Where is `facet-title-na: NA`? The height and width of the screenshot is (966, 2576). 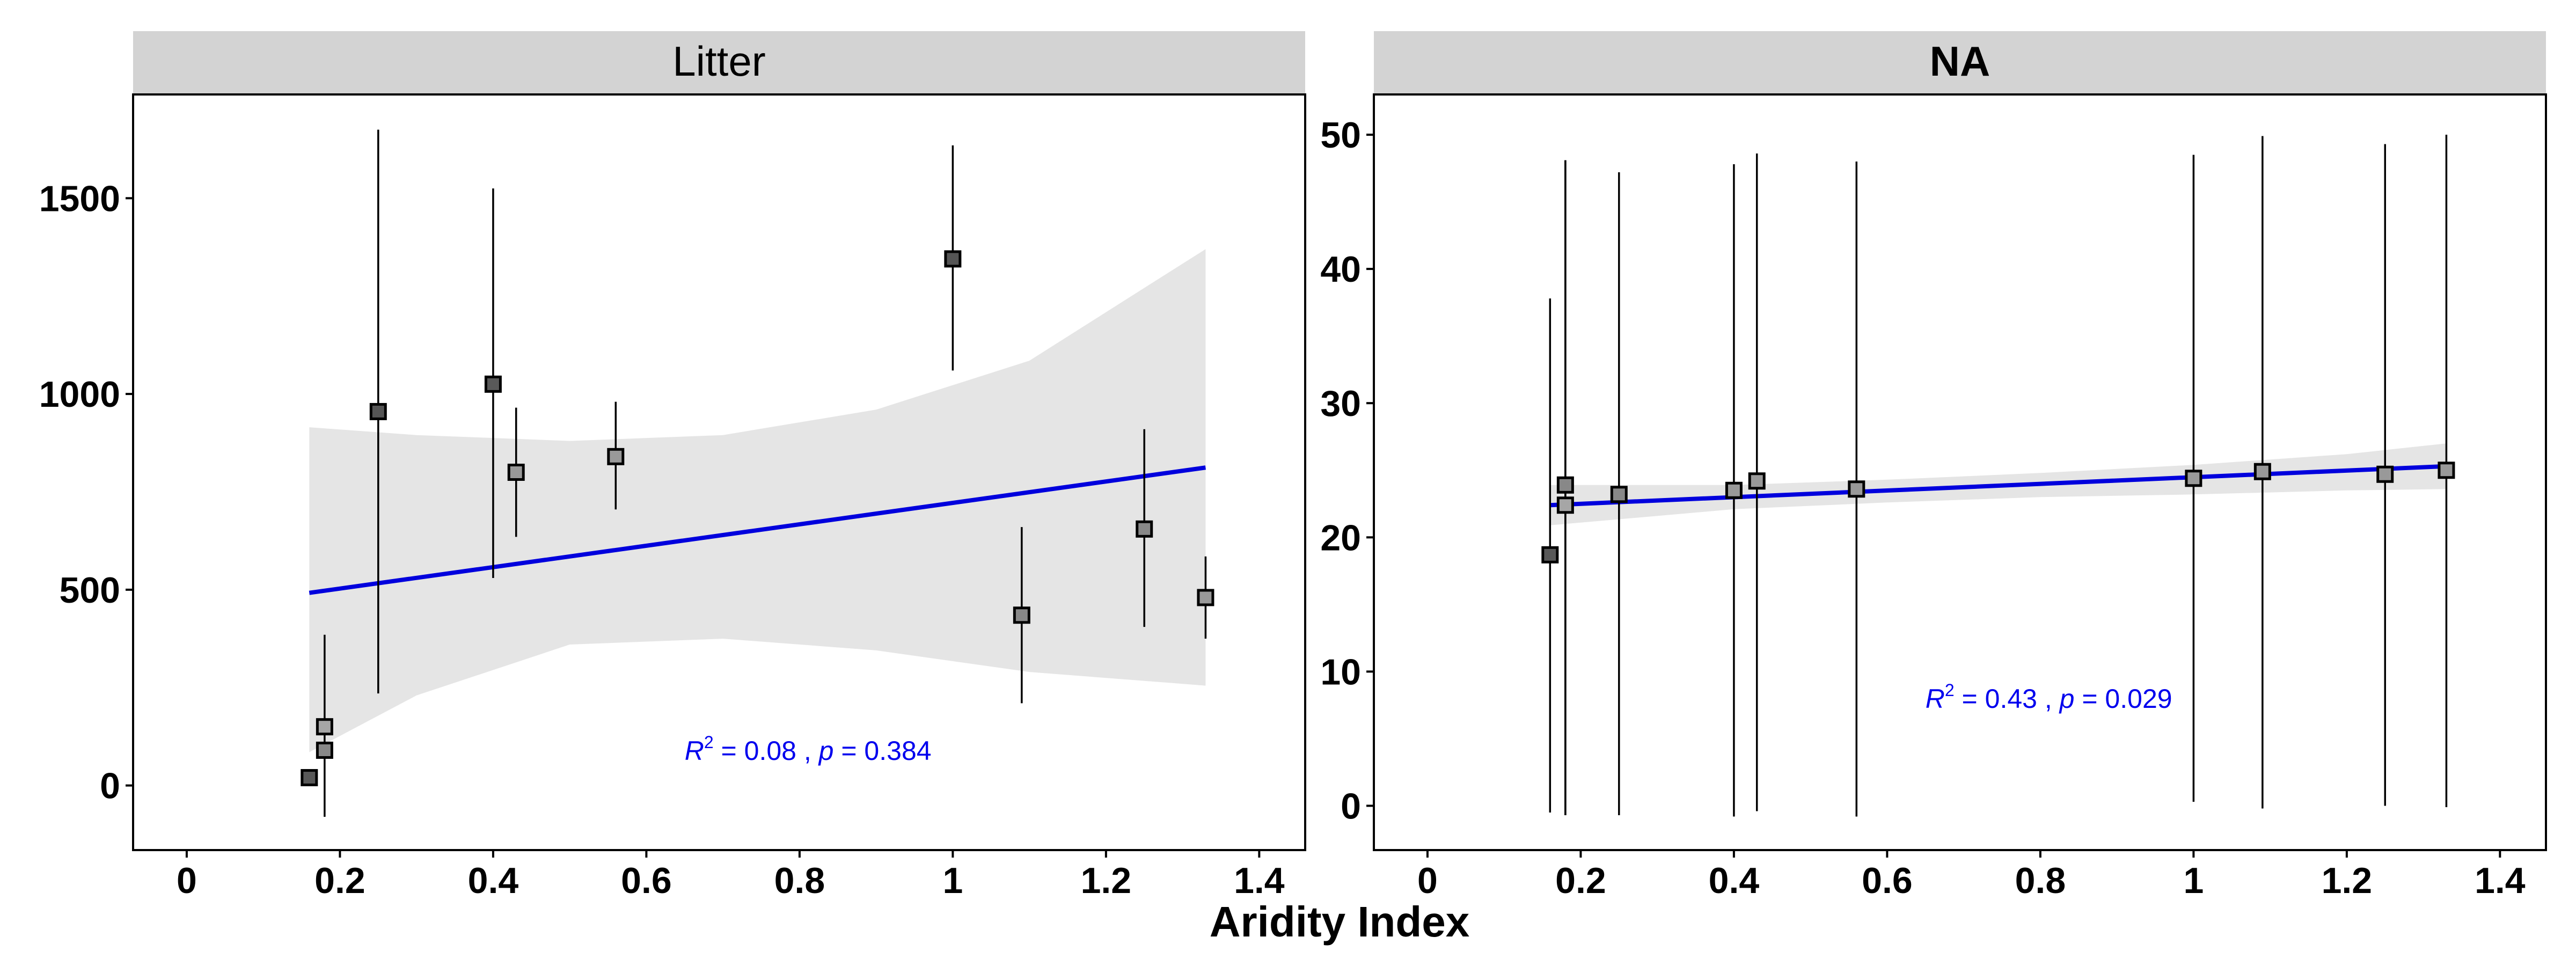 facet-title-na: NA is located at coordinates (1960, 61).